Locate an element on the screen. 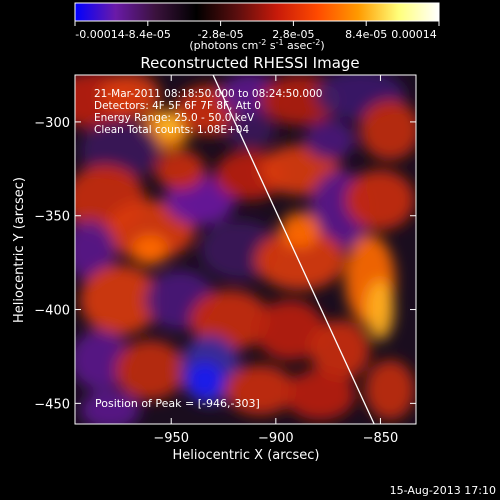  peak-position-label: Position of Peak = [-946,-303] is located at coordinates (177, 403).